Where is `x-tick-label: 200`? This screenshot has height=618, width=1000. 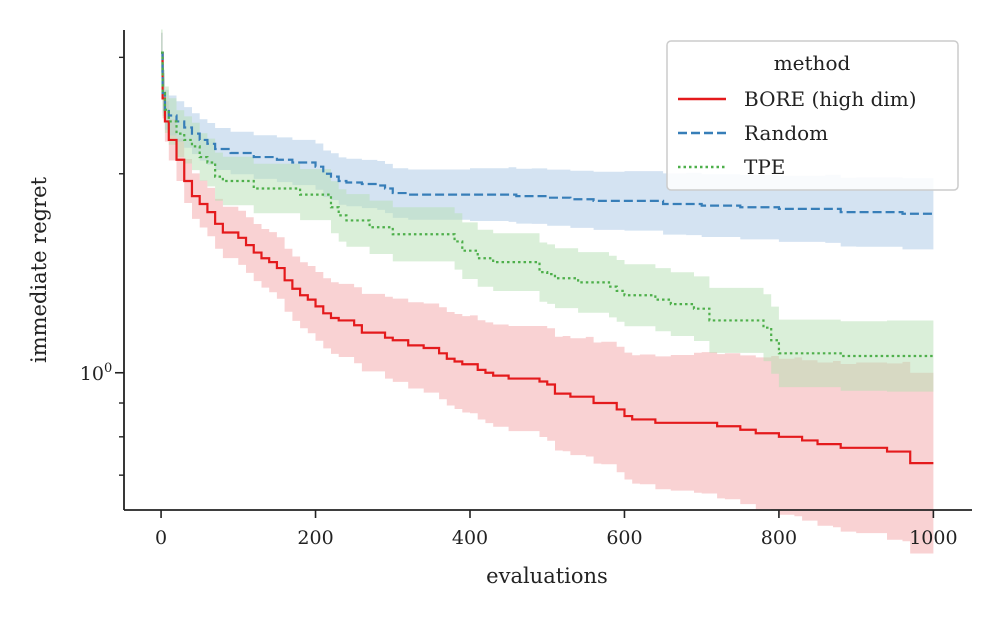 x-tick-label: 200 is located at coordinates (315, 538).